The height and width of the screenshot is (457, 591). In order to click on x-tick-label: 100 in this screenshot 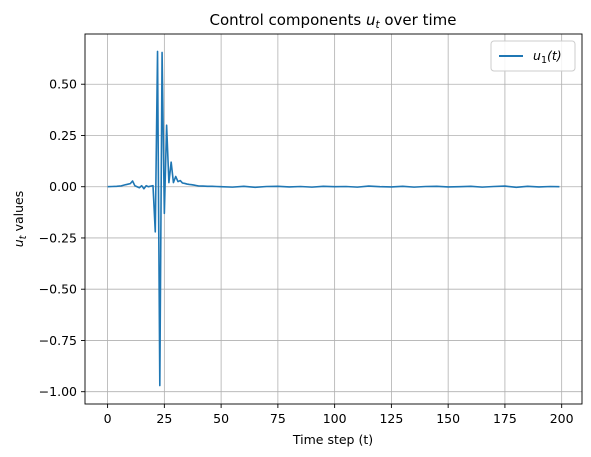, I will do `click(335, 418)`.